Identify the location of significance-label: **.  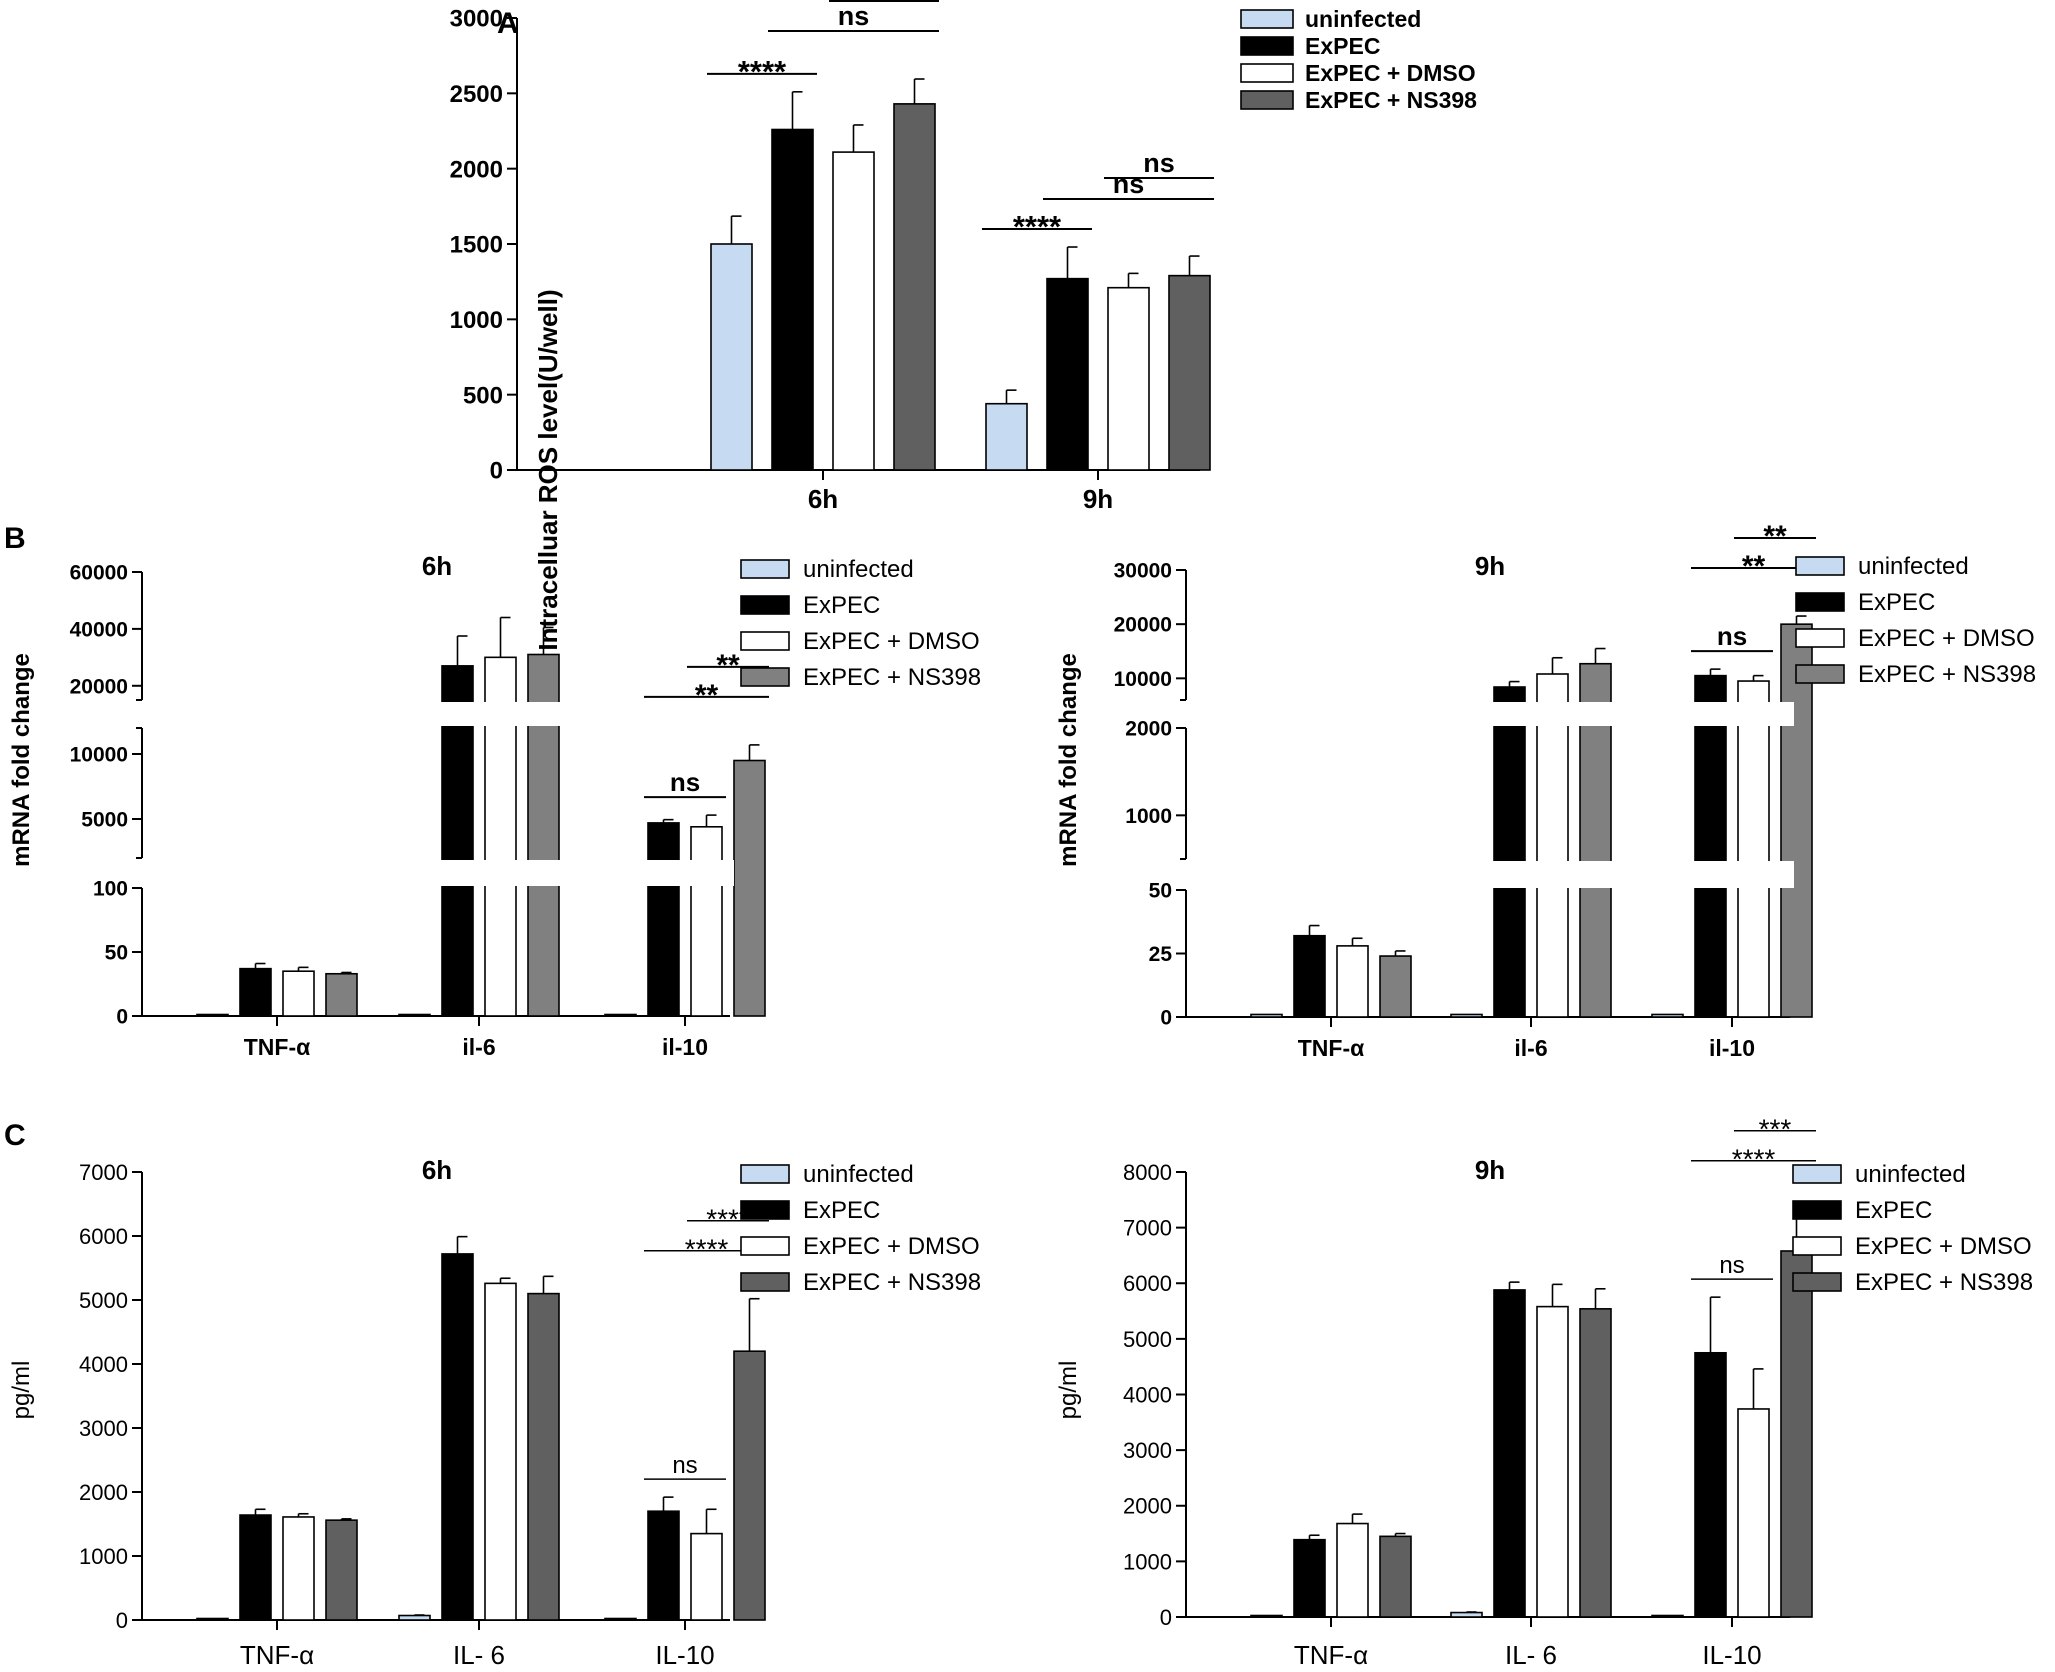
(707, 695).